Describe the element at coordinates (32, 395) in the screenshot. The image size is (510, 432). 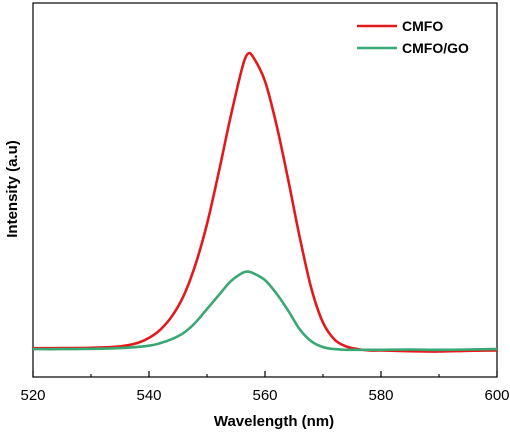
I see `x-tick-label: 520` at that location.